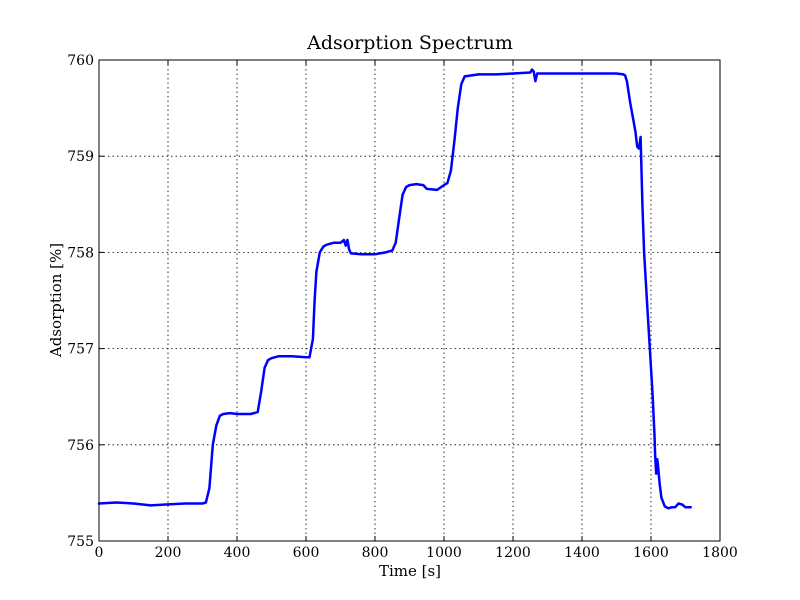 Image resolution: width=800 pixels, height=600 pixels. Describe the element at coordinates (99, 553) in the screenshot. I see `x-tick-label: 0` at that location.